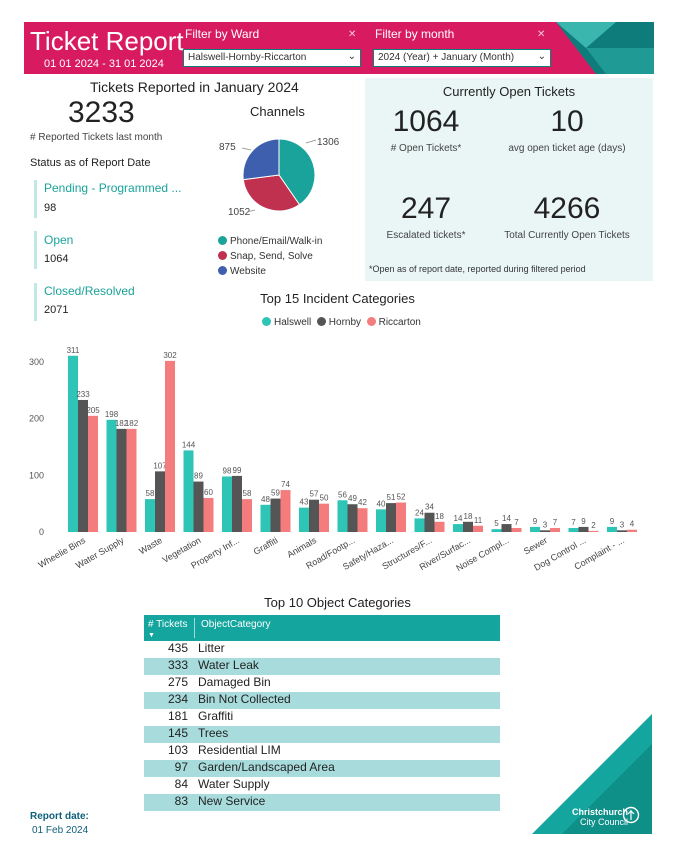 The height and width of the screenshot is (862, 675). What do you see at coordinates (545, 524) in the screenshot?
I see `data-label: 3` at bounding box center [545, 524].